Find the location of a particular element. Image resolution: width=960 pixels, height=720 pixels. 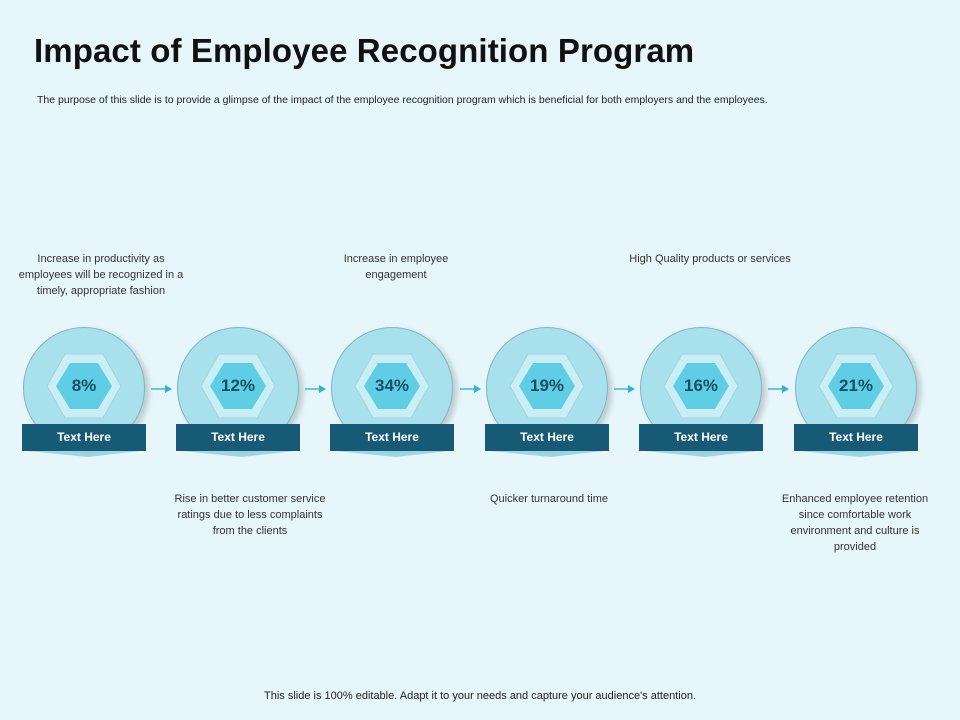

stat-value: 12% is located at coordinates (238, 385).